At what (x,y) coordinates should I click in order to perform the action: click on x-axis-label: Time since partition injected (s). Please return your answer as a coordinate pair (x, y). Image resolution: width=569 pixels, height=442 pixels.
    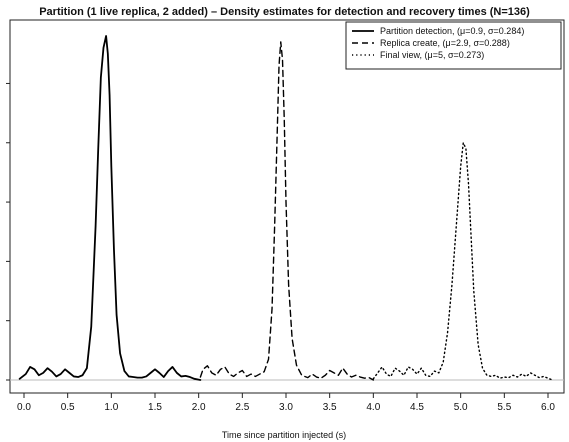
    Looking at the image, I should click on (284, 435).